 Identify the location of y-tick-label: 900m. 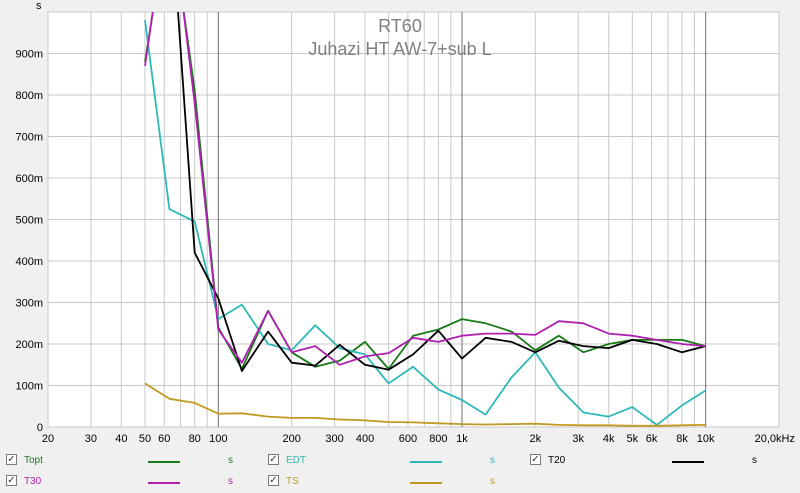
(29, 55).